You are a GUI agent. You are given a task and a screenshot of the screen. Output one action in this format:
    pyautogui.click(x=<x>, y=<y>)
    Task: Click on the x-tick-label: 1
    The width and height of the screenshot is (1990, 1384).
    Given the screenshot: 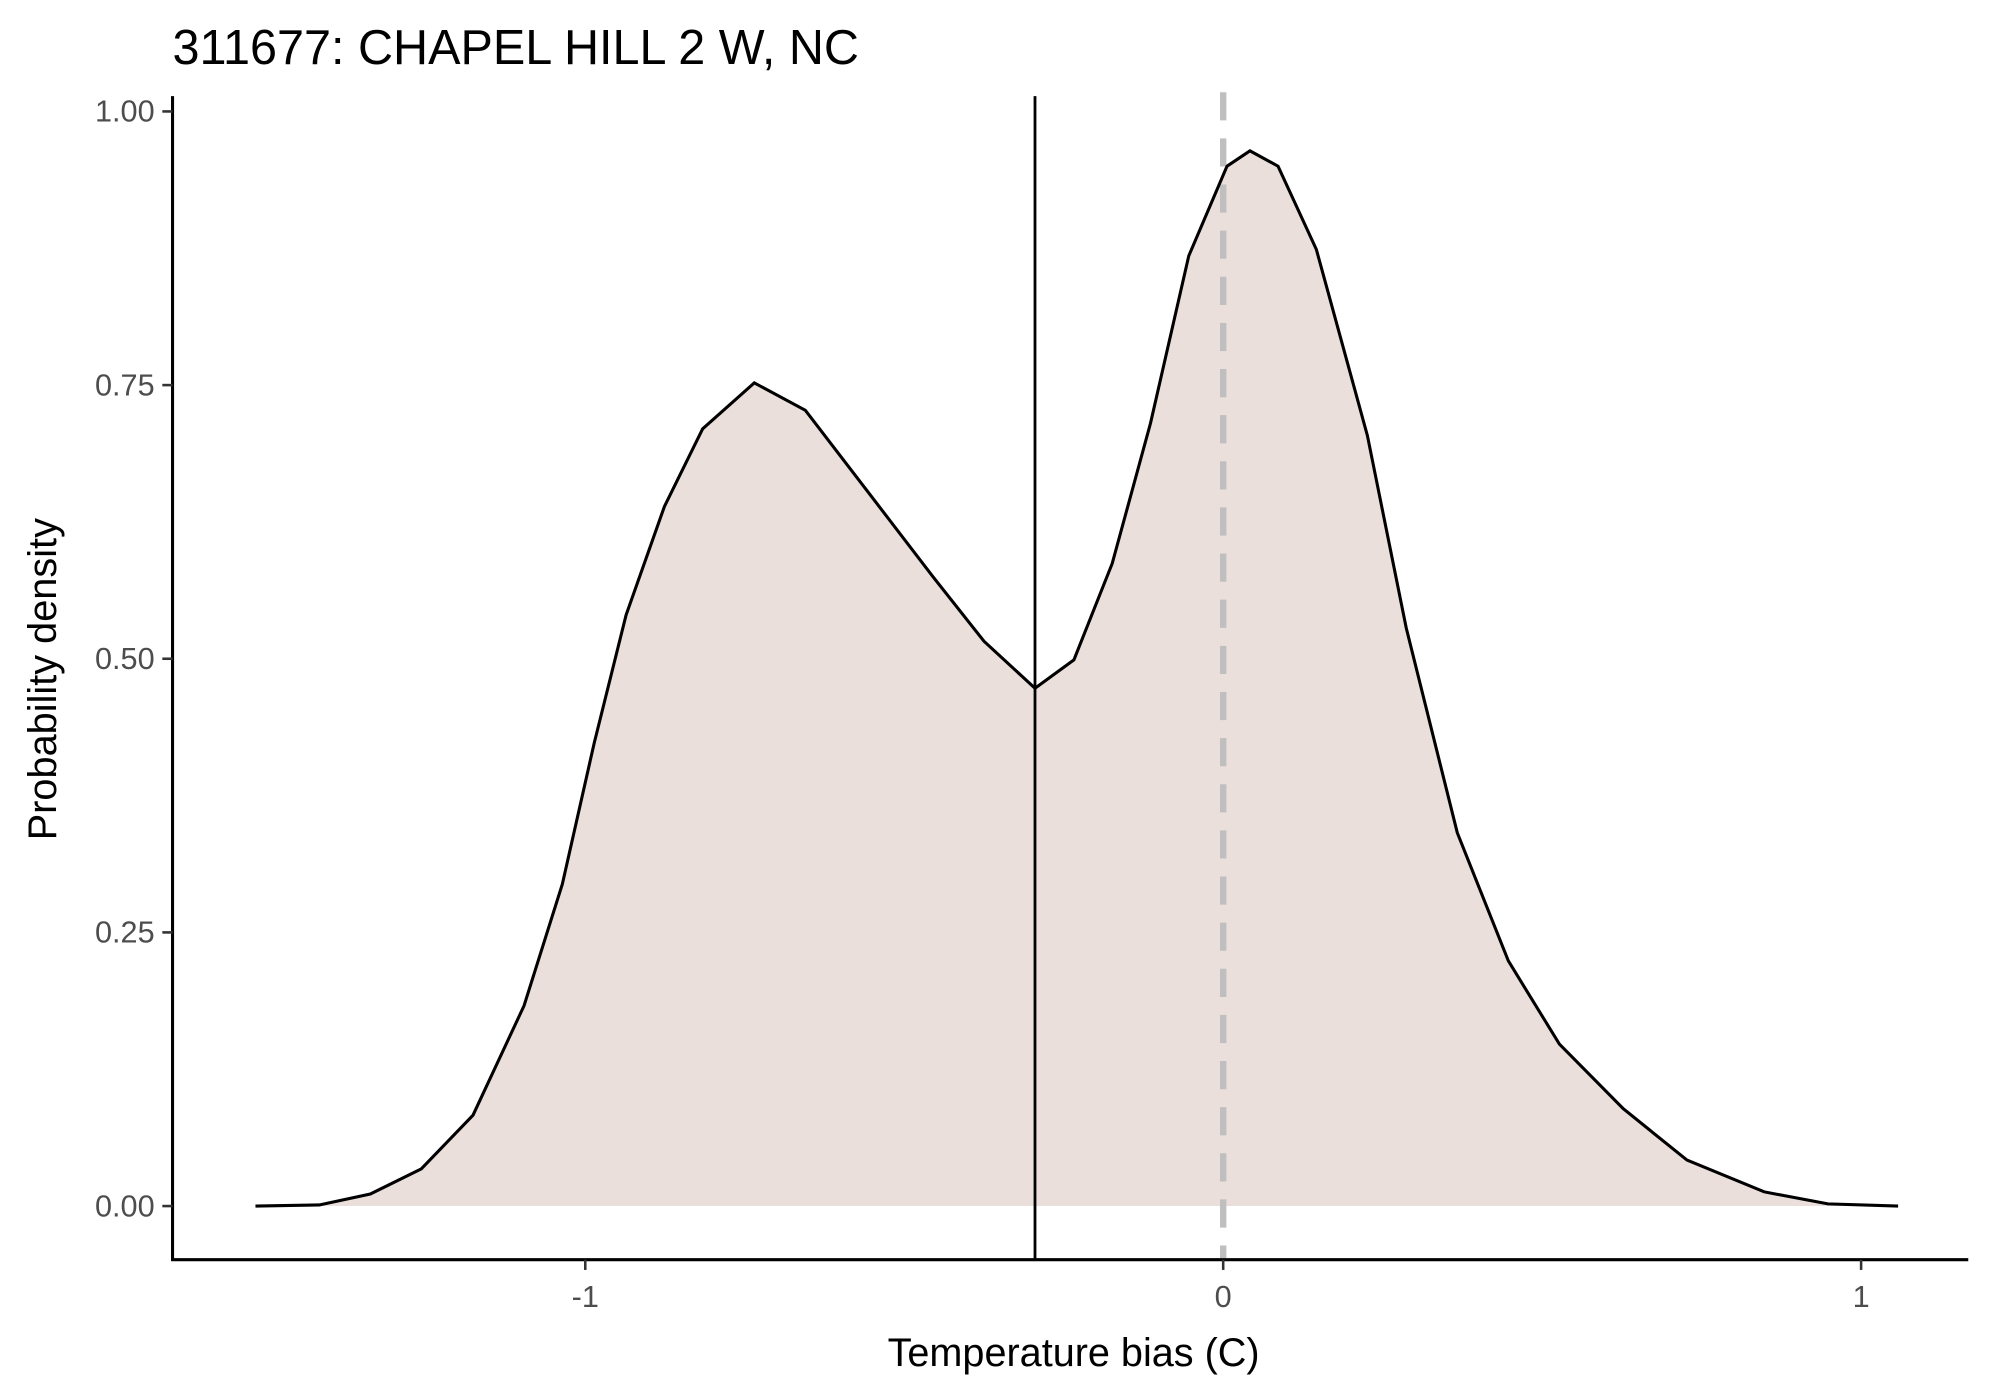 What is the action you would take?
    pyautogui.click(x=1861, y=1296)
    